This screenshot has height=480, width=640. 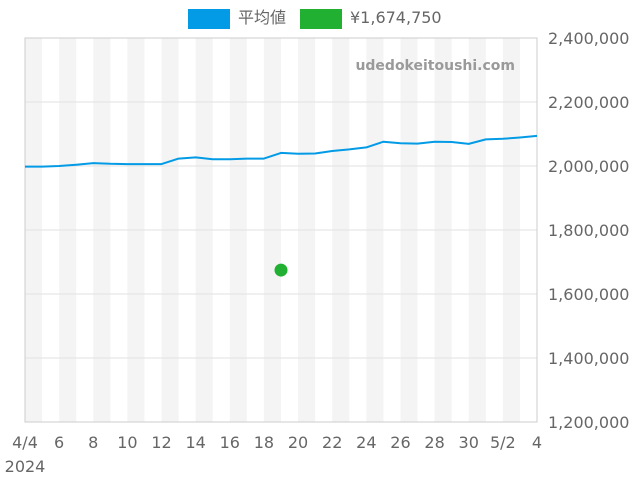 I want to click on x-tick-label: 10, so click(x=127, y=442).